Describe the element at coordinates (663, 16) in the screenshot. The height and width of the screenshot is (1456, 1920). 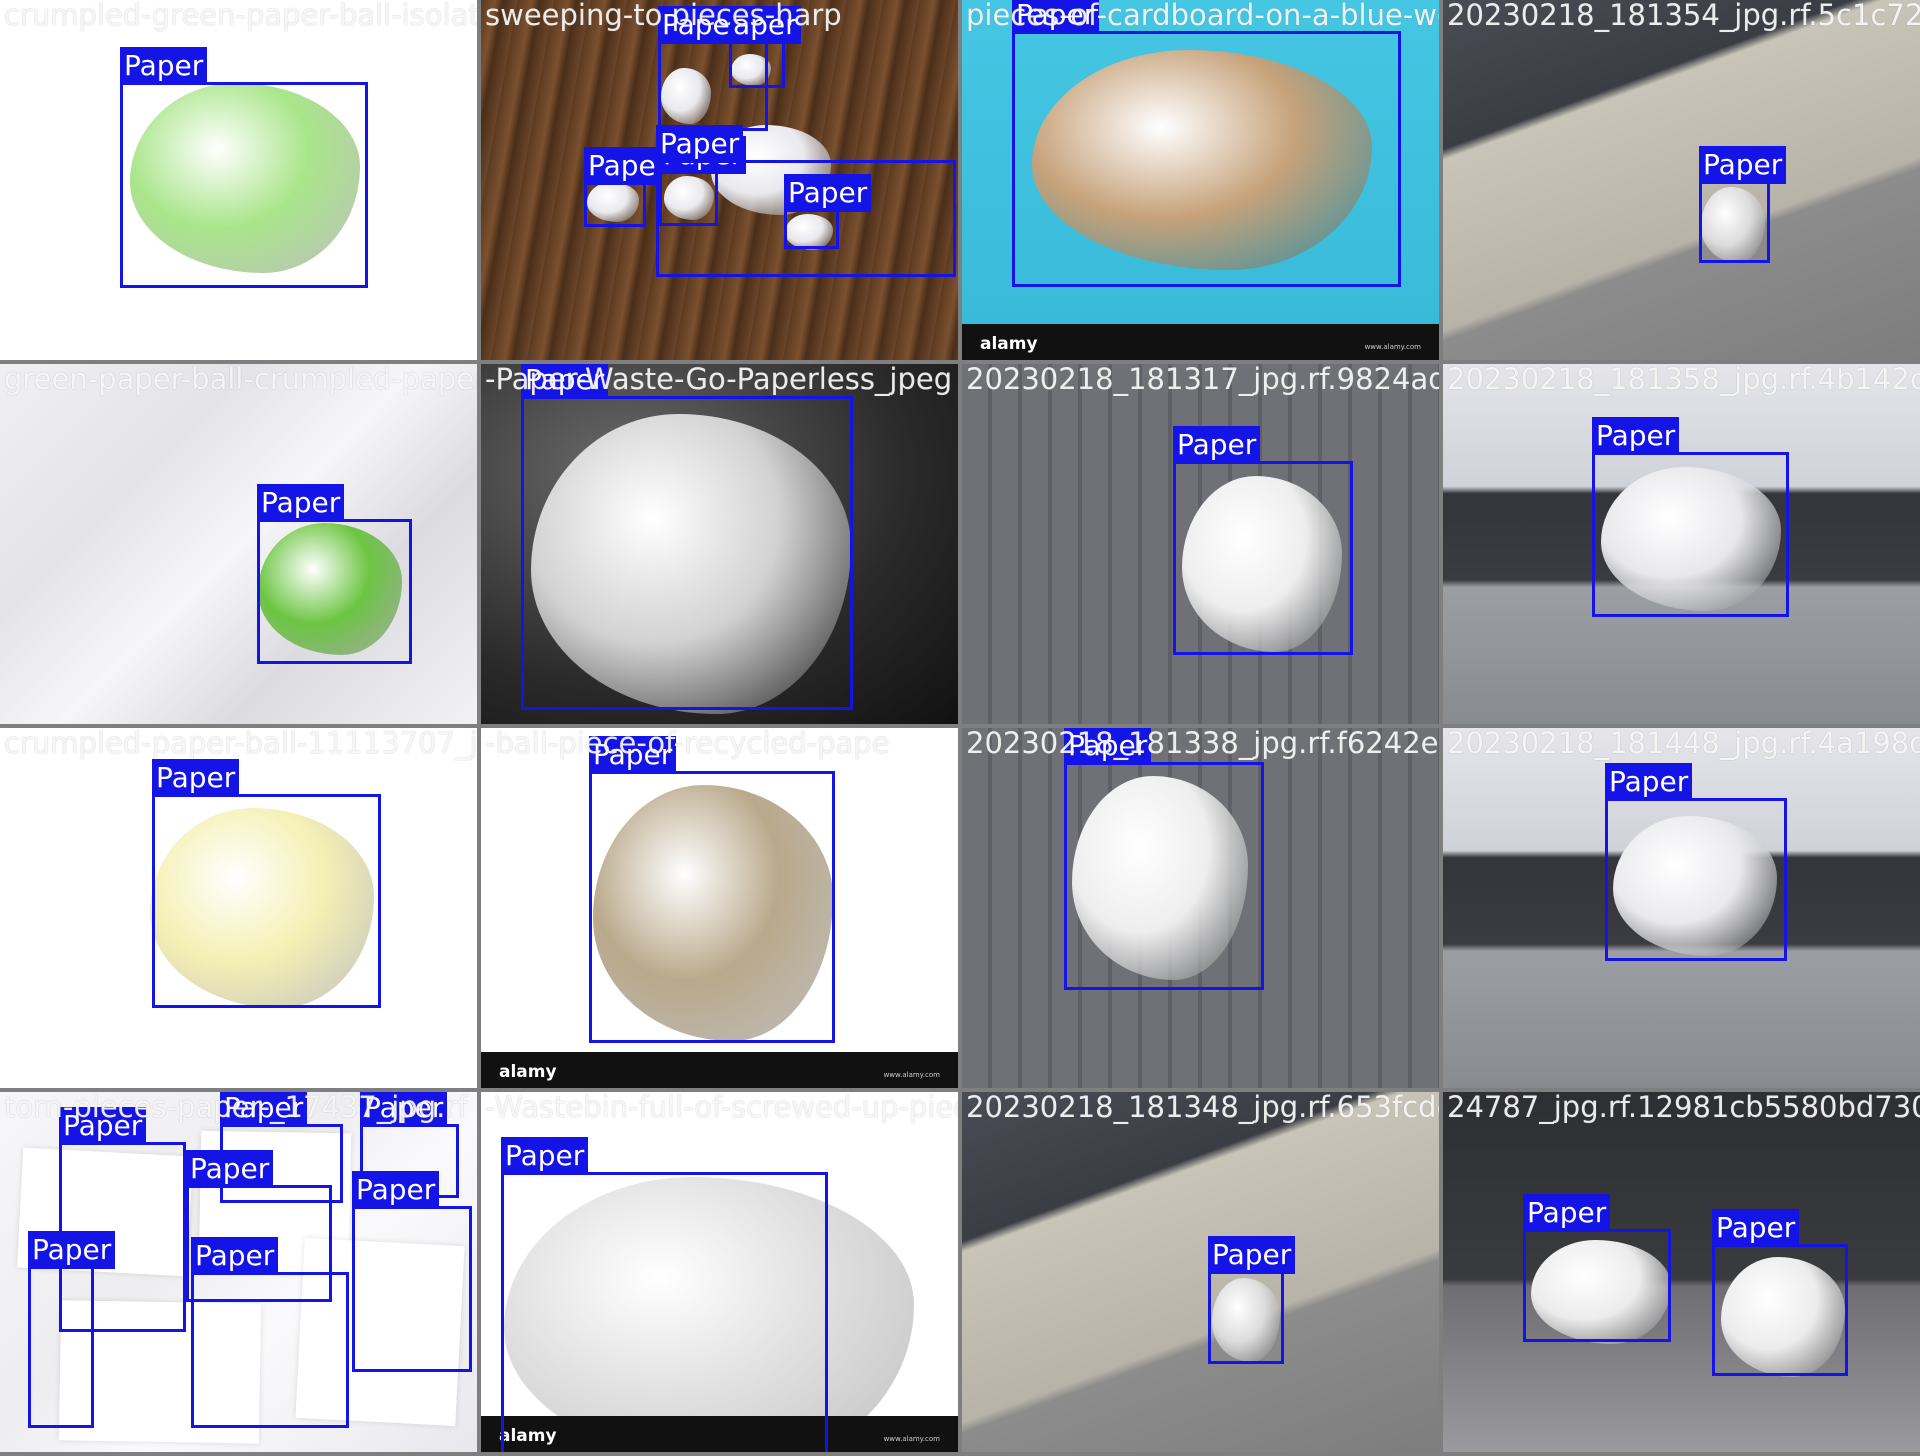
I see `tile-filename: sweeping-to pieces-harp` at that location.